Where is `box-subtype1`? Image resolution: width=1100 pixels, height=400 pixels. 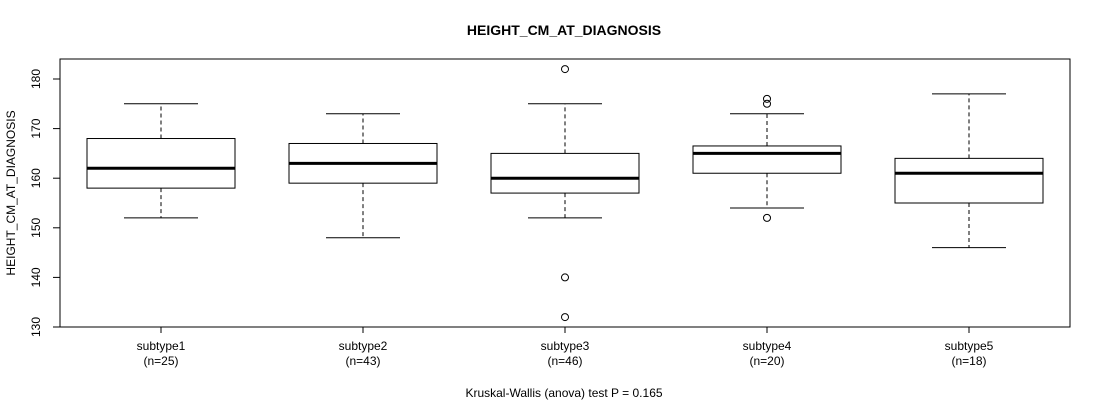 box-subtype1 is located at coordinates (161, 161).